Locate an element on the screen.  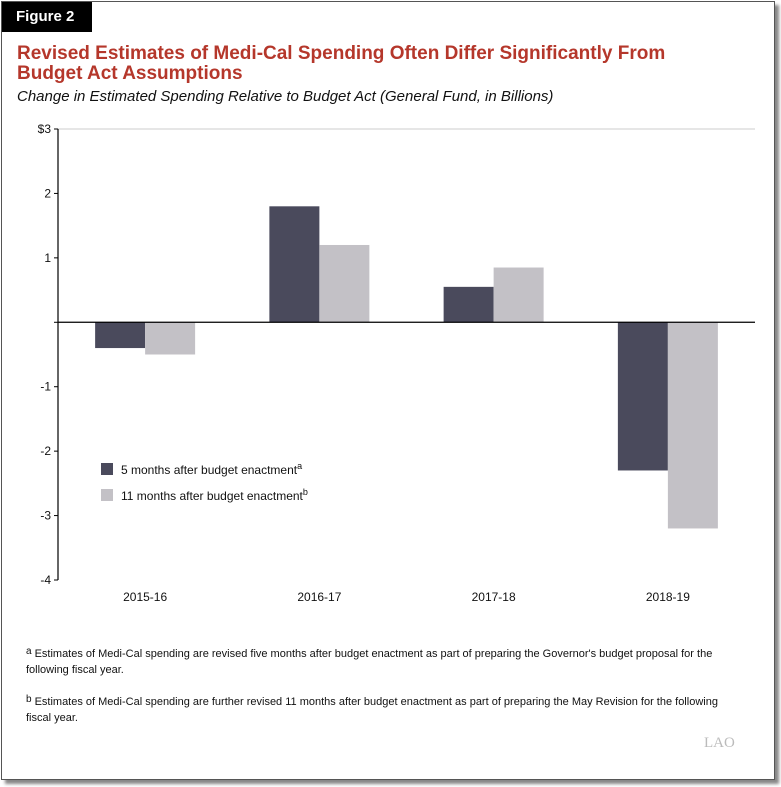
x-tick-label: 2015-16 is located at coordinates (145, 597).